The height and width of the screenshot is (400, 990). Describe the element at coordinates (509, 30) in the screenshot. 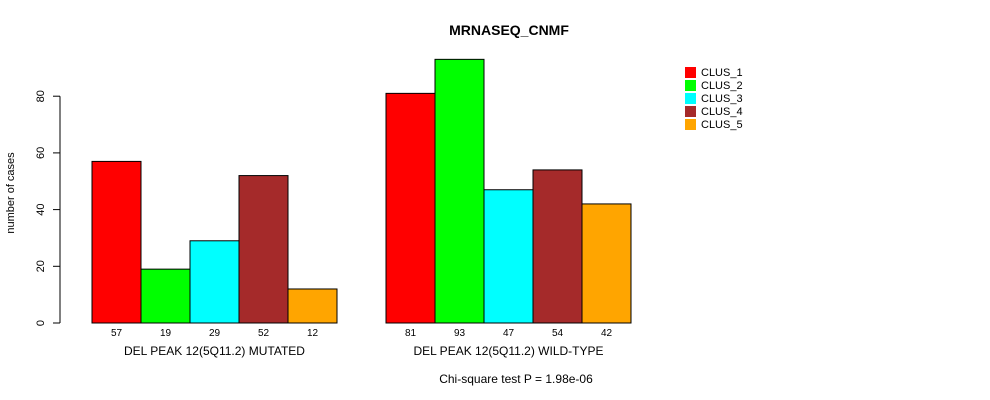

I see `chart-title: MRNASEQ_CNMF` at that location.